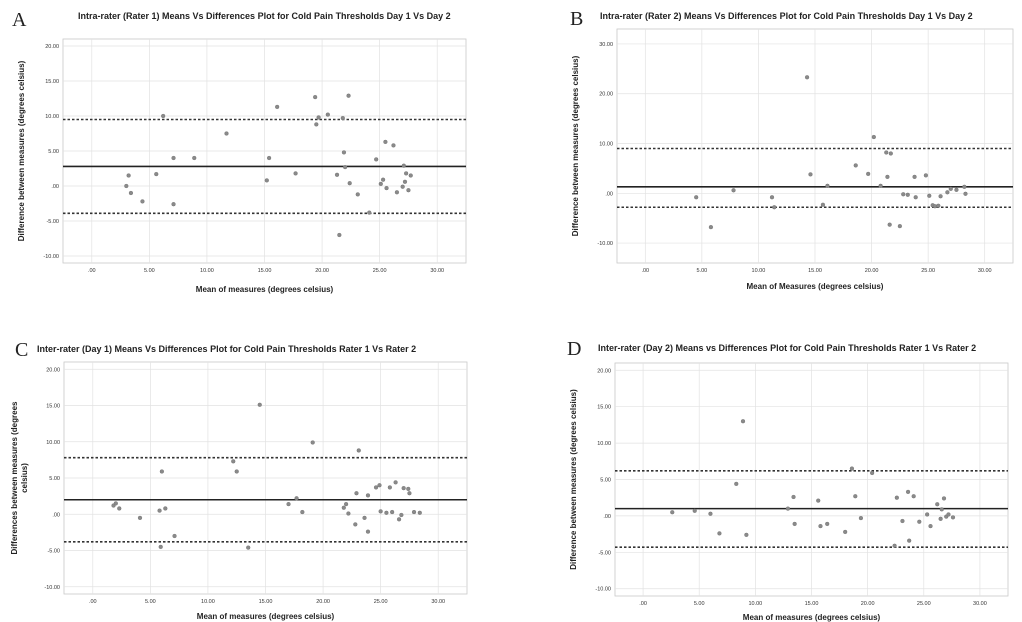 Image resolution: width=1022 pixels, height=622 pixels. What do you see at coordinates (438, 602) in the screenshot?
I see `x-tick-label: 30.00` at bounding box center [438, 602].